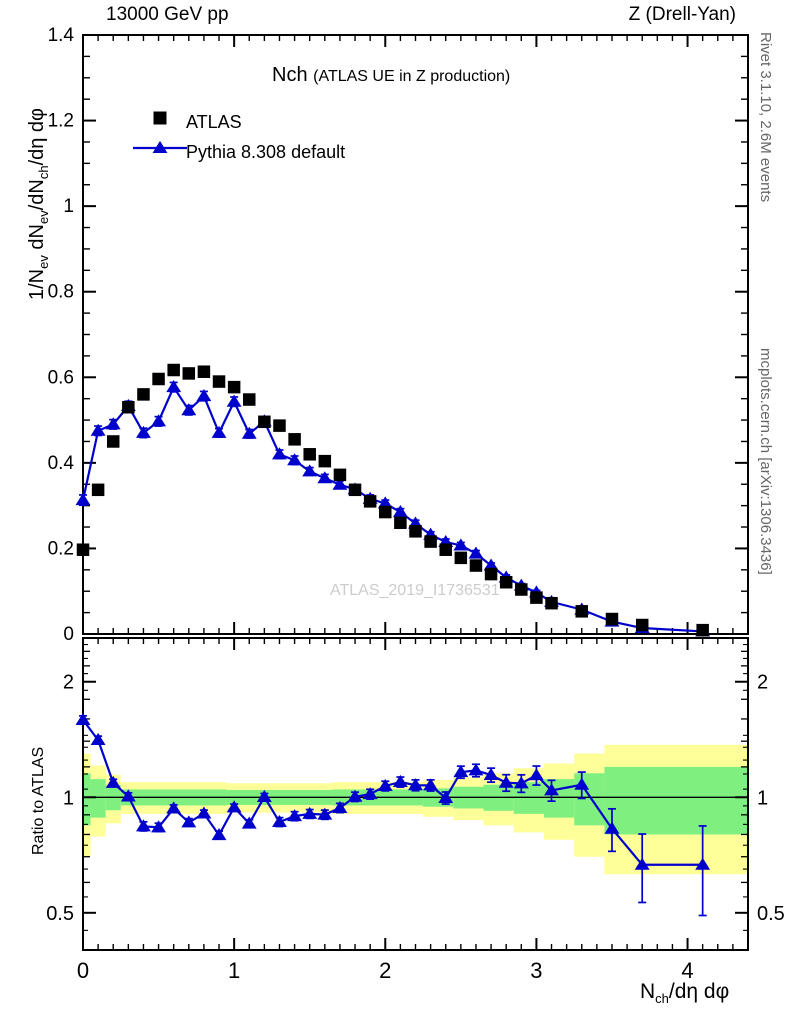 The width and height of the screenshot is (786, 1024). Describe the element at coordinates (385, 970) in the screenshot. I see `x-tick-label: 2` at that location.